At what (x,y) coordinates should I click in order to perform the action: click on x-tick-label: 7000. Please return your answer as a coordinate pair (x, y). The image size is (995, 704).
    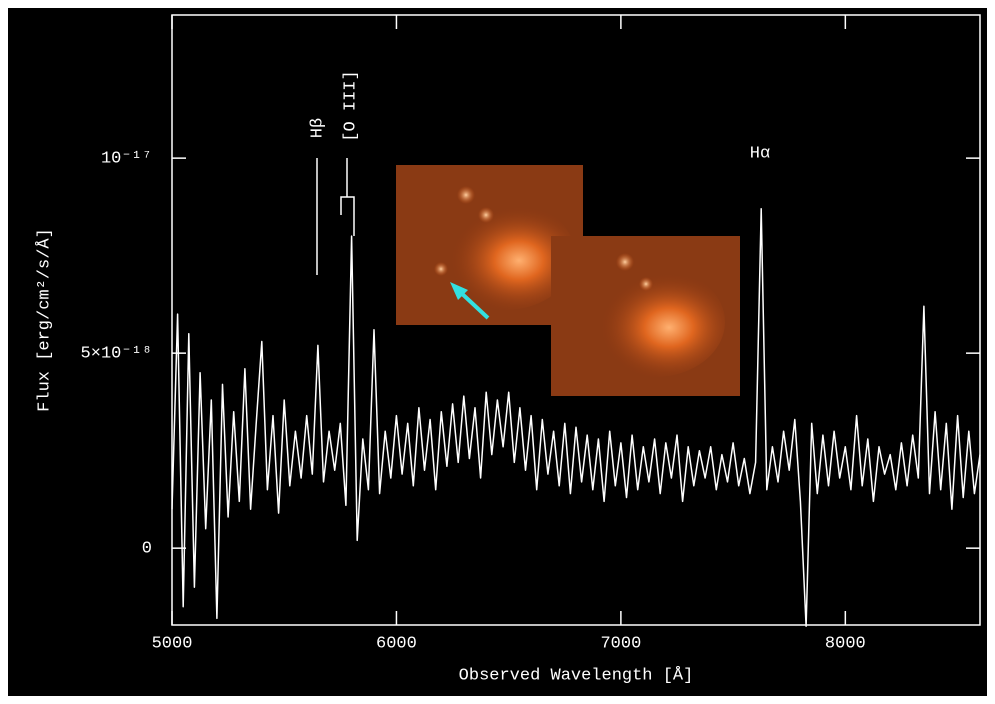
    Looking at the image, I should click on (620, 643).